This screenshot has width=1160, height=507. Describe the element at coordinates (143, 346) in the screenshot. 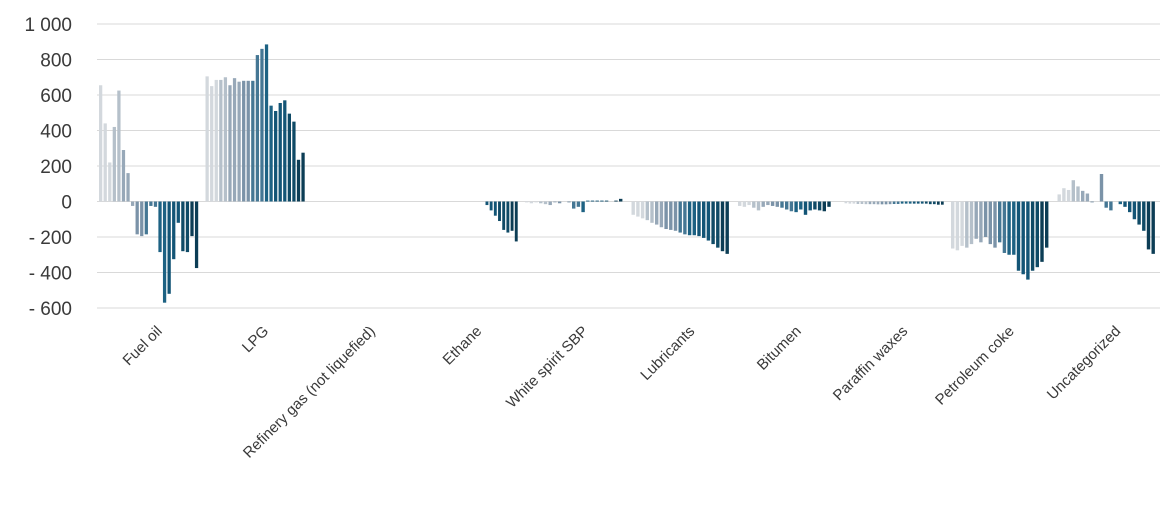

I see `x-tick-label: Fuel oil` at that location.